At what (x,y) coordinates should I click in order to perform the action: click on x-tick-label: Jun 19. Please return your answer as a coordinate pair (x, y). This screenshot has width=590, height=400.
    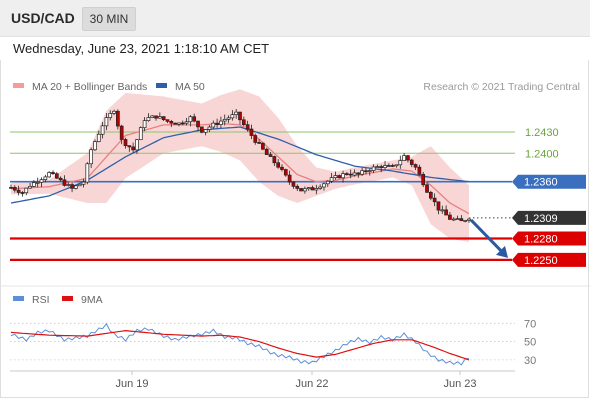
    Looking at the image, I should click on (131, 384).